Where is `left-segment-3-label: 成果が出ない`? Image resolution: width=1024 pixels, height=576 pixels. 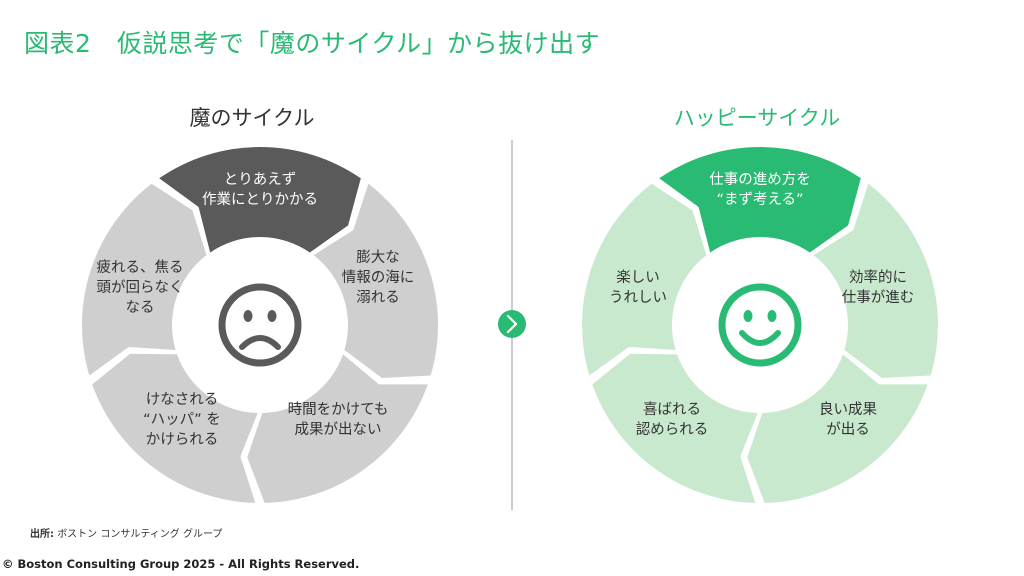 left-segment-3-label: 成果が出ない is located at coordinates (338, 429).